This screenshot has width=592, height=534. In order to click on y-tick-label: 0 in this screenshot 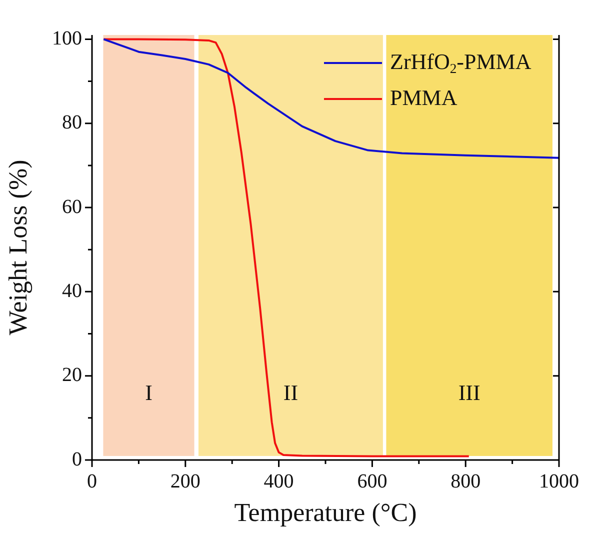, I will do `click(77, 459)`.